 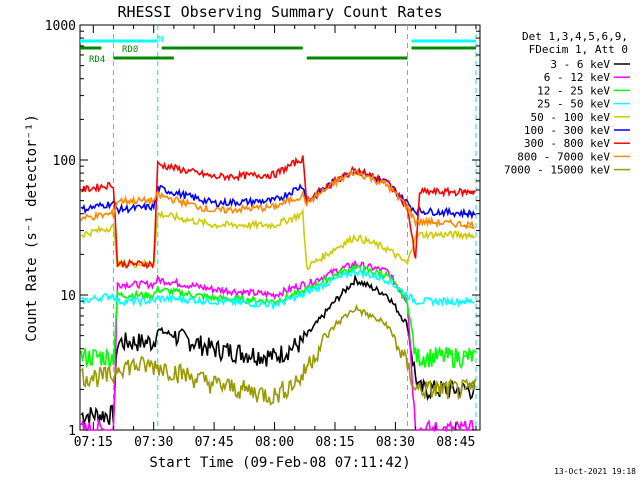 What do you see at coordinates (278, 50) in the screenshot?
I see `flag-layer: N RD0 RD4` at bounding box center [278, 50].